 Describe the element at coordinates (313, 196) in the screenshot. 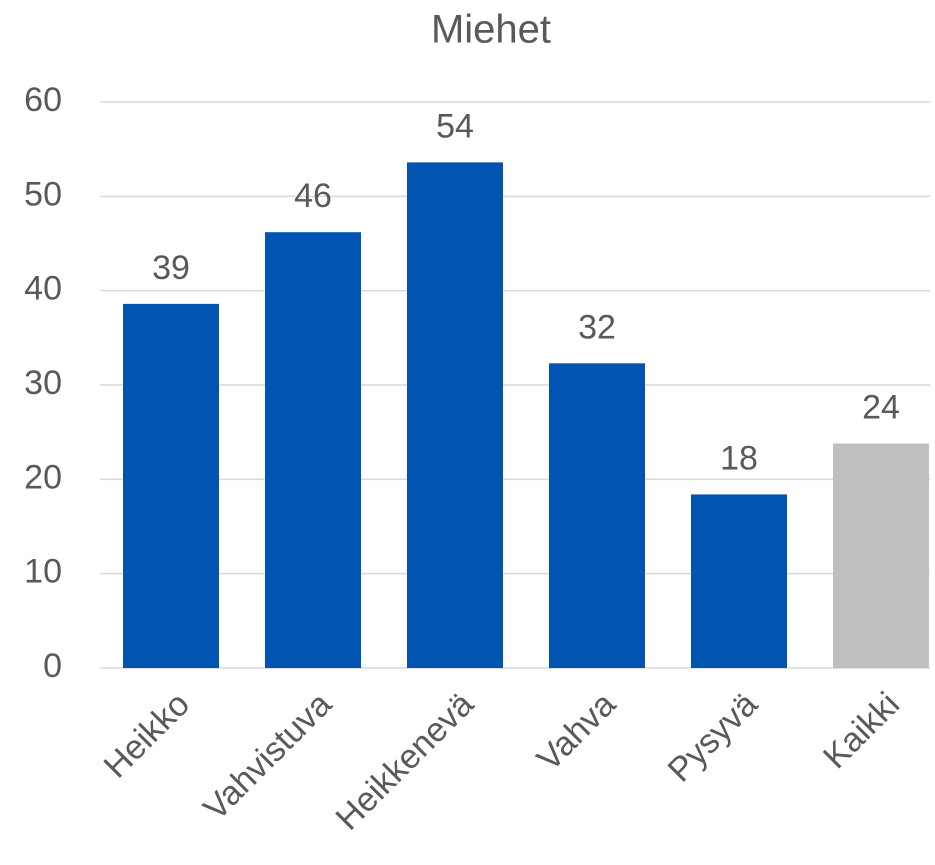

I see `data-label: 46` at that location.